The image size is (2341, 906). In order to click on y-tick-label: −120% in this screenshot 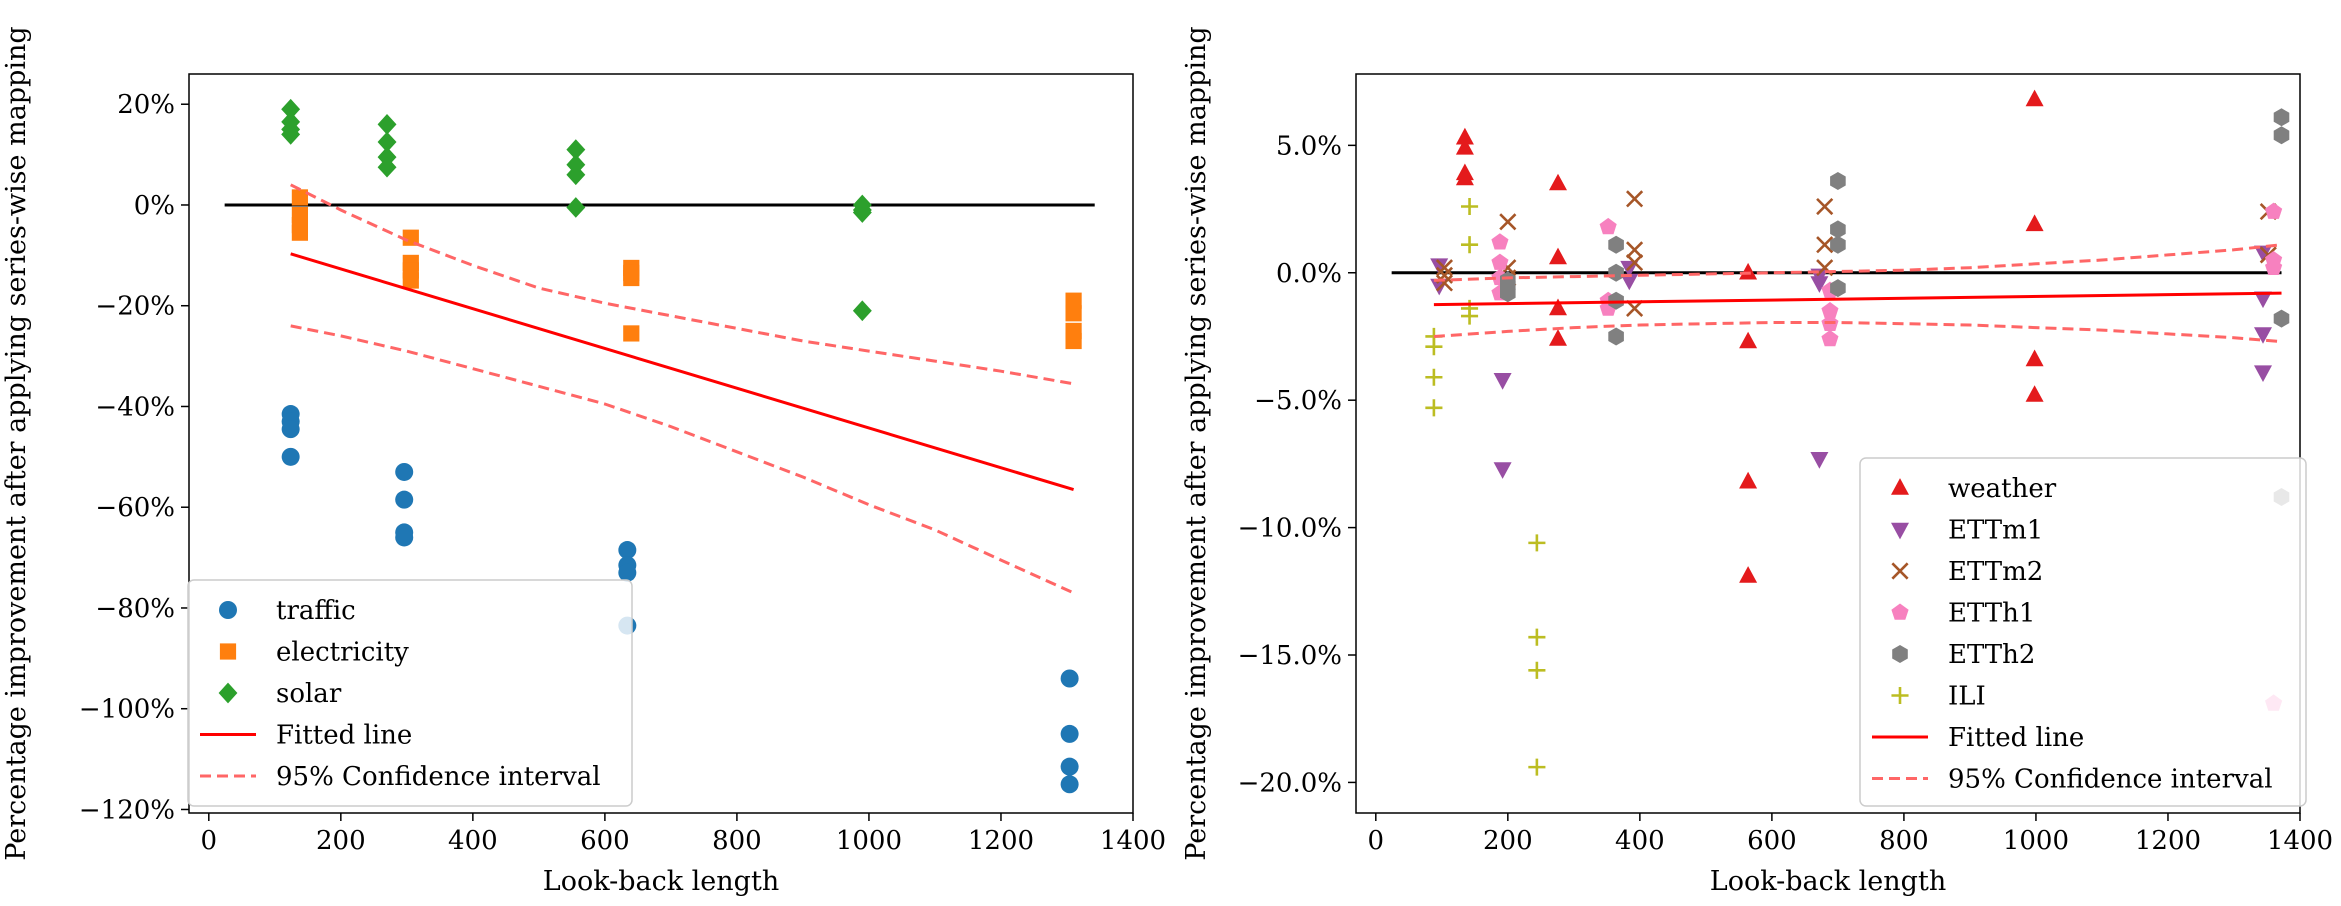, I will do `click(127, 810)`.